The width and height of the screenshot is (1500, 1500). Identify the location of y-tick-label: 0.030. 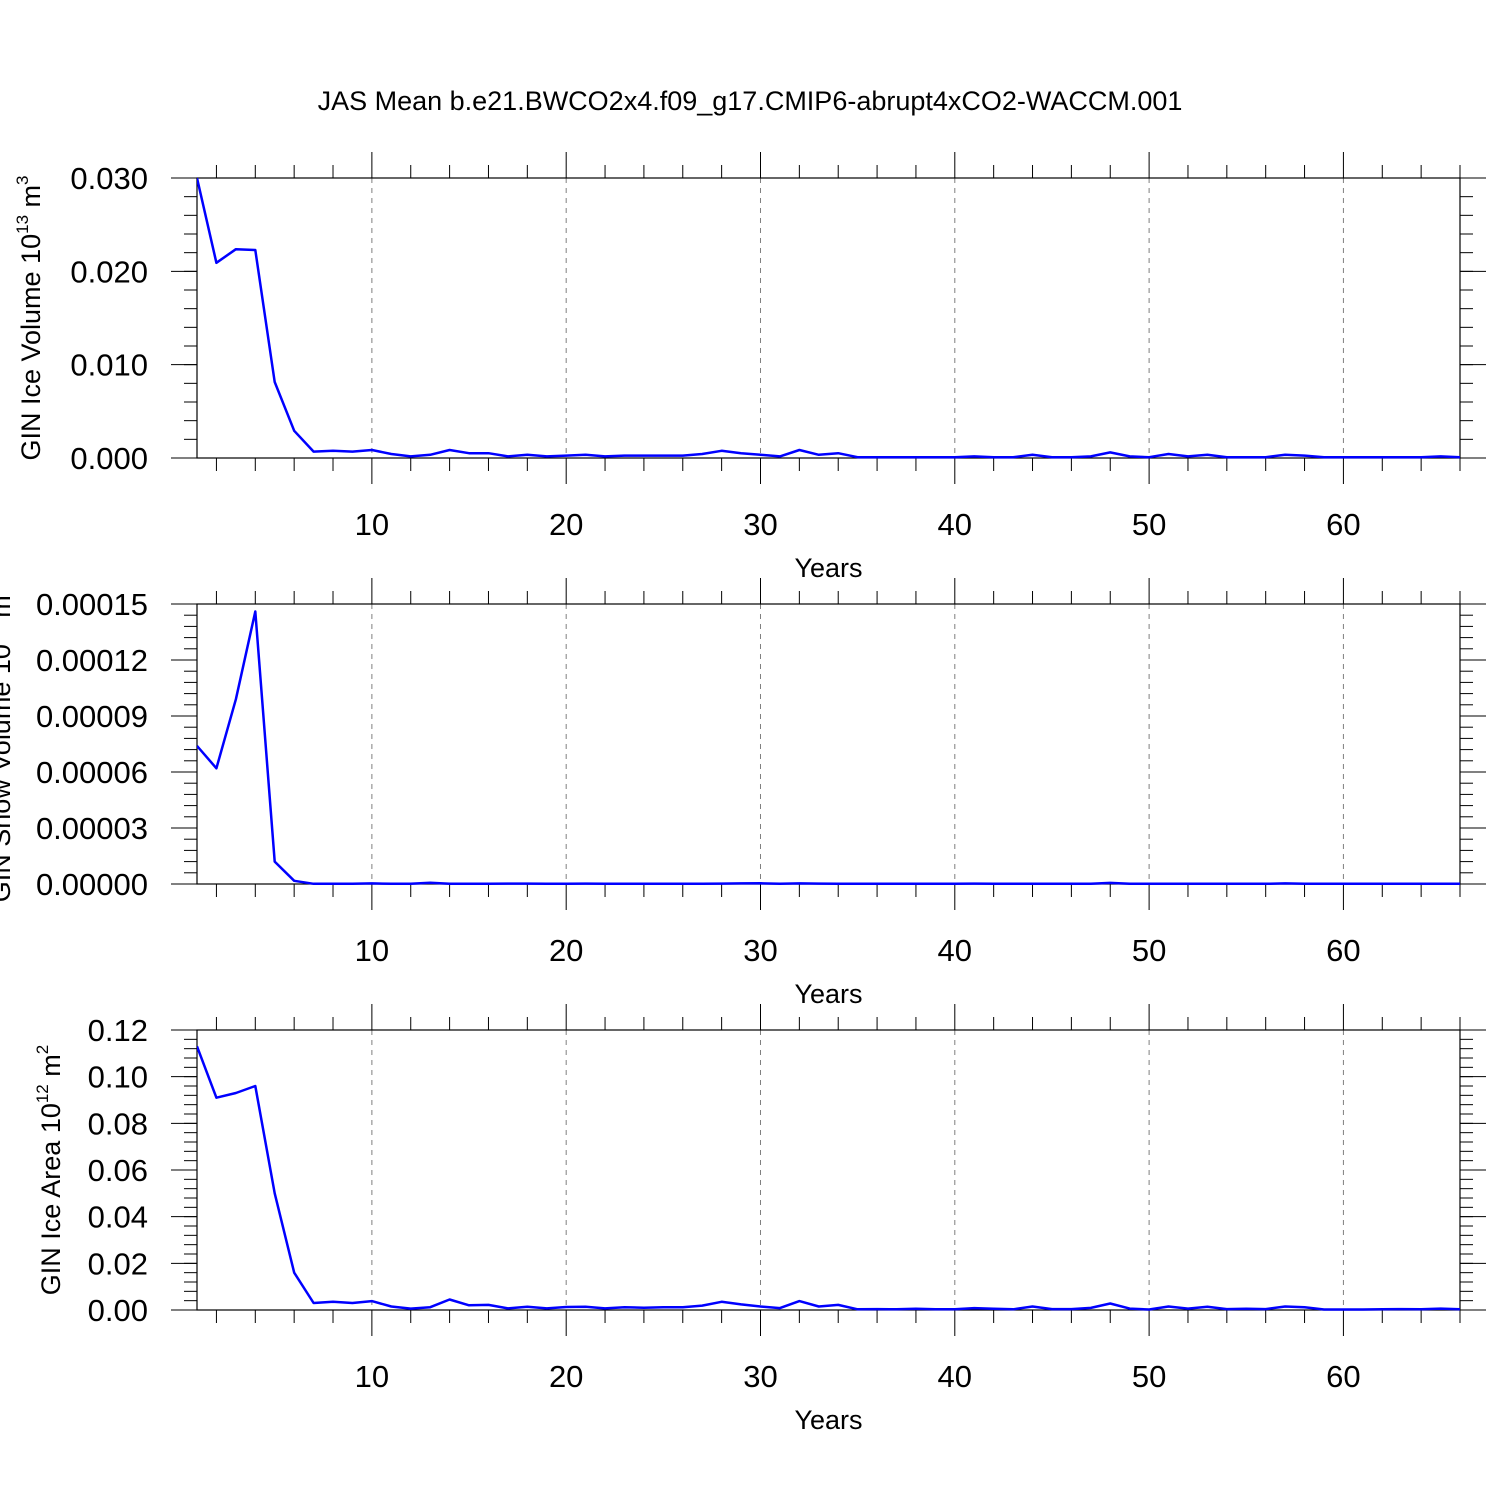
(109, 178).